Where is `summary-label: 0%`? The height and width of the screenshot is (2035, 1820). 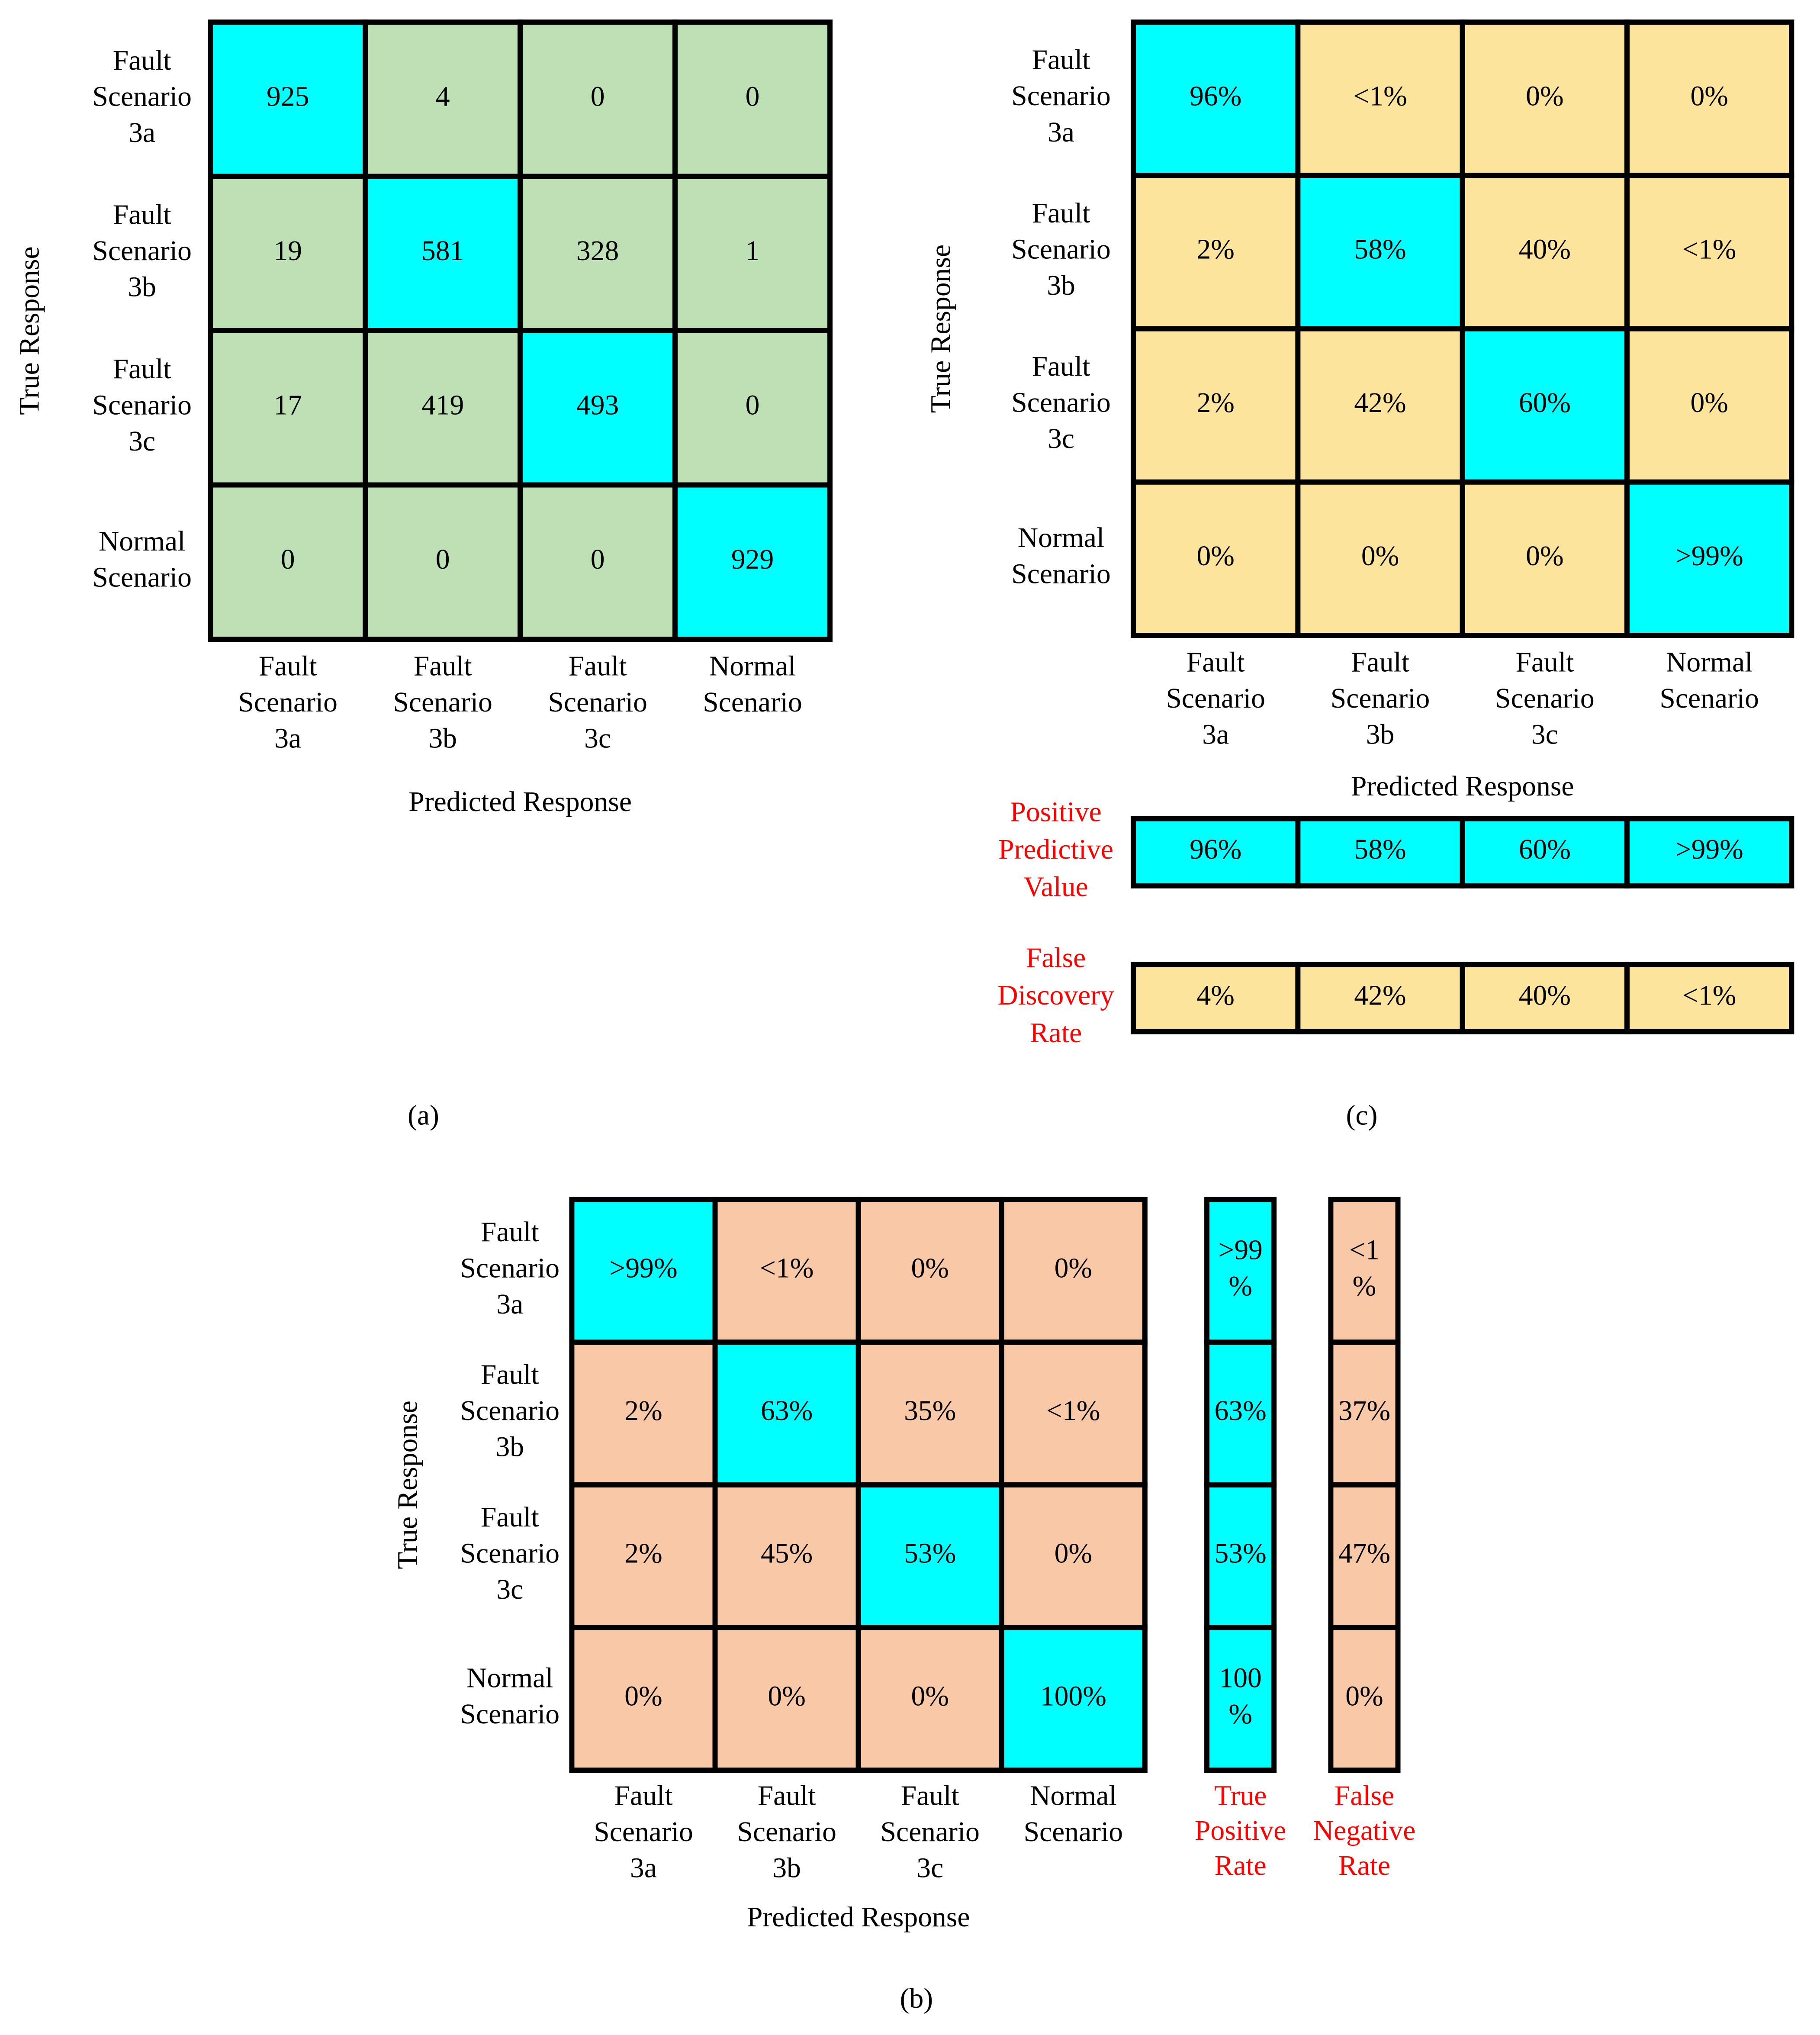
summary-label: 0% is located at coordinates (1364, 1696).